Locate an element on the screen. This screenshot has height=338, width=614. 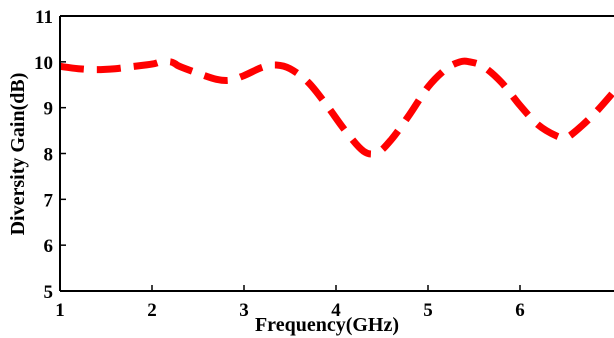
x-tick-label-2: 2 is located at coordinates (152, 310).